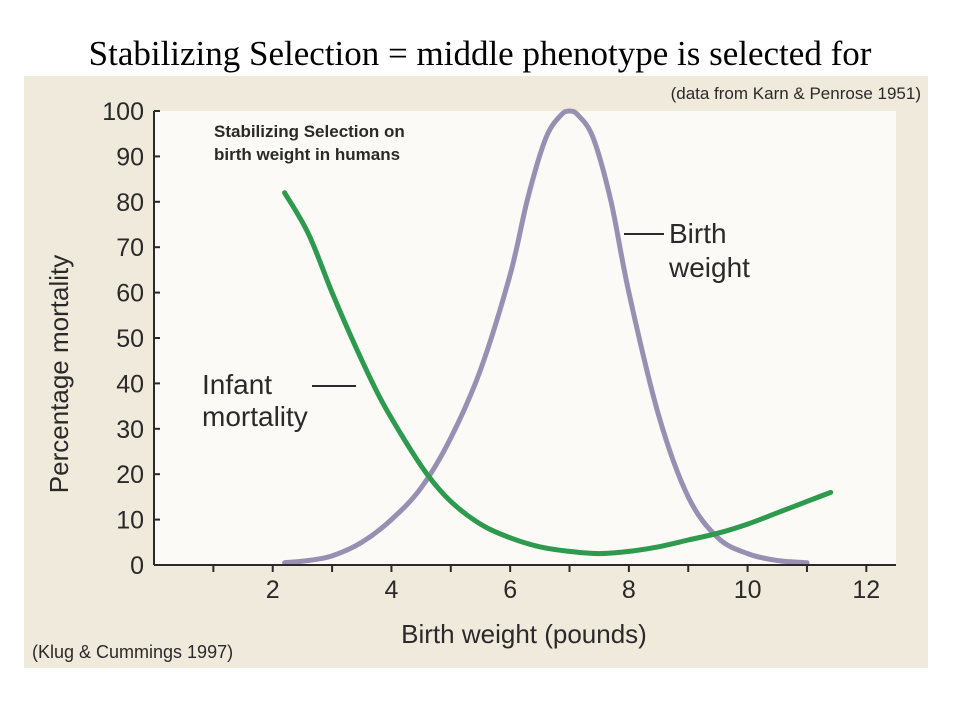 The height and width of the screenshot is (720, 960). What do you see at coordinates (59, 374) in the screenshot?
I see `y-axis-label: Percentage mortality` at bounding box center [59, 374].